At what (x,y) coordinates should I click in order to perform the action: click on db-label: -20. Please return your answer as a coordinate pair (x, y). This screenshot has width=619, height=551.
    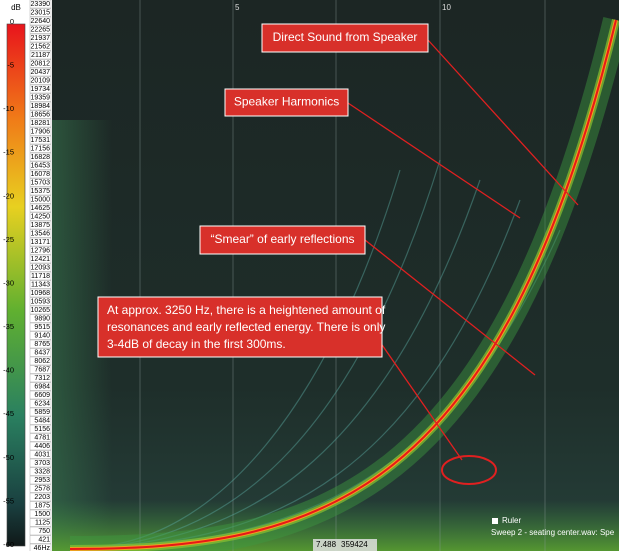
    Looking at the image, I should click on (8, 195).